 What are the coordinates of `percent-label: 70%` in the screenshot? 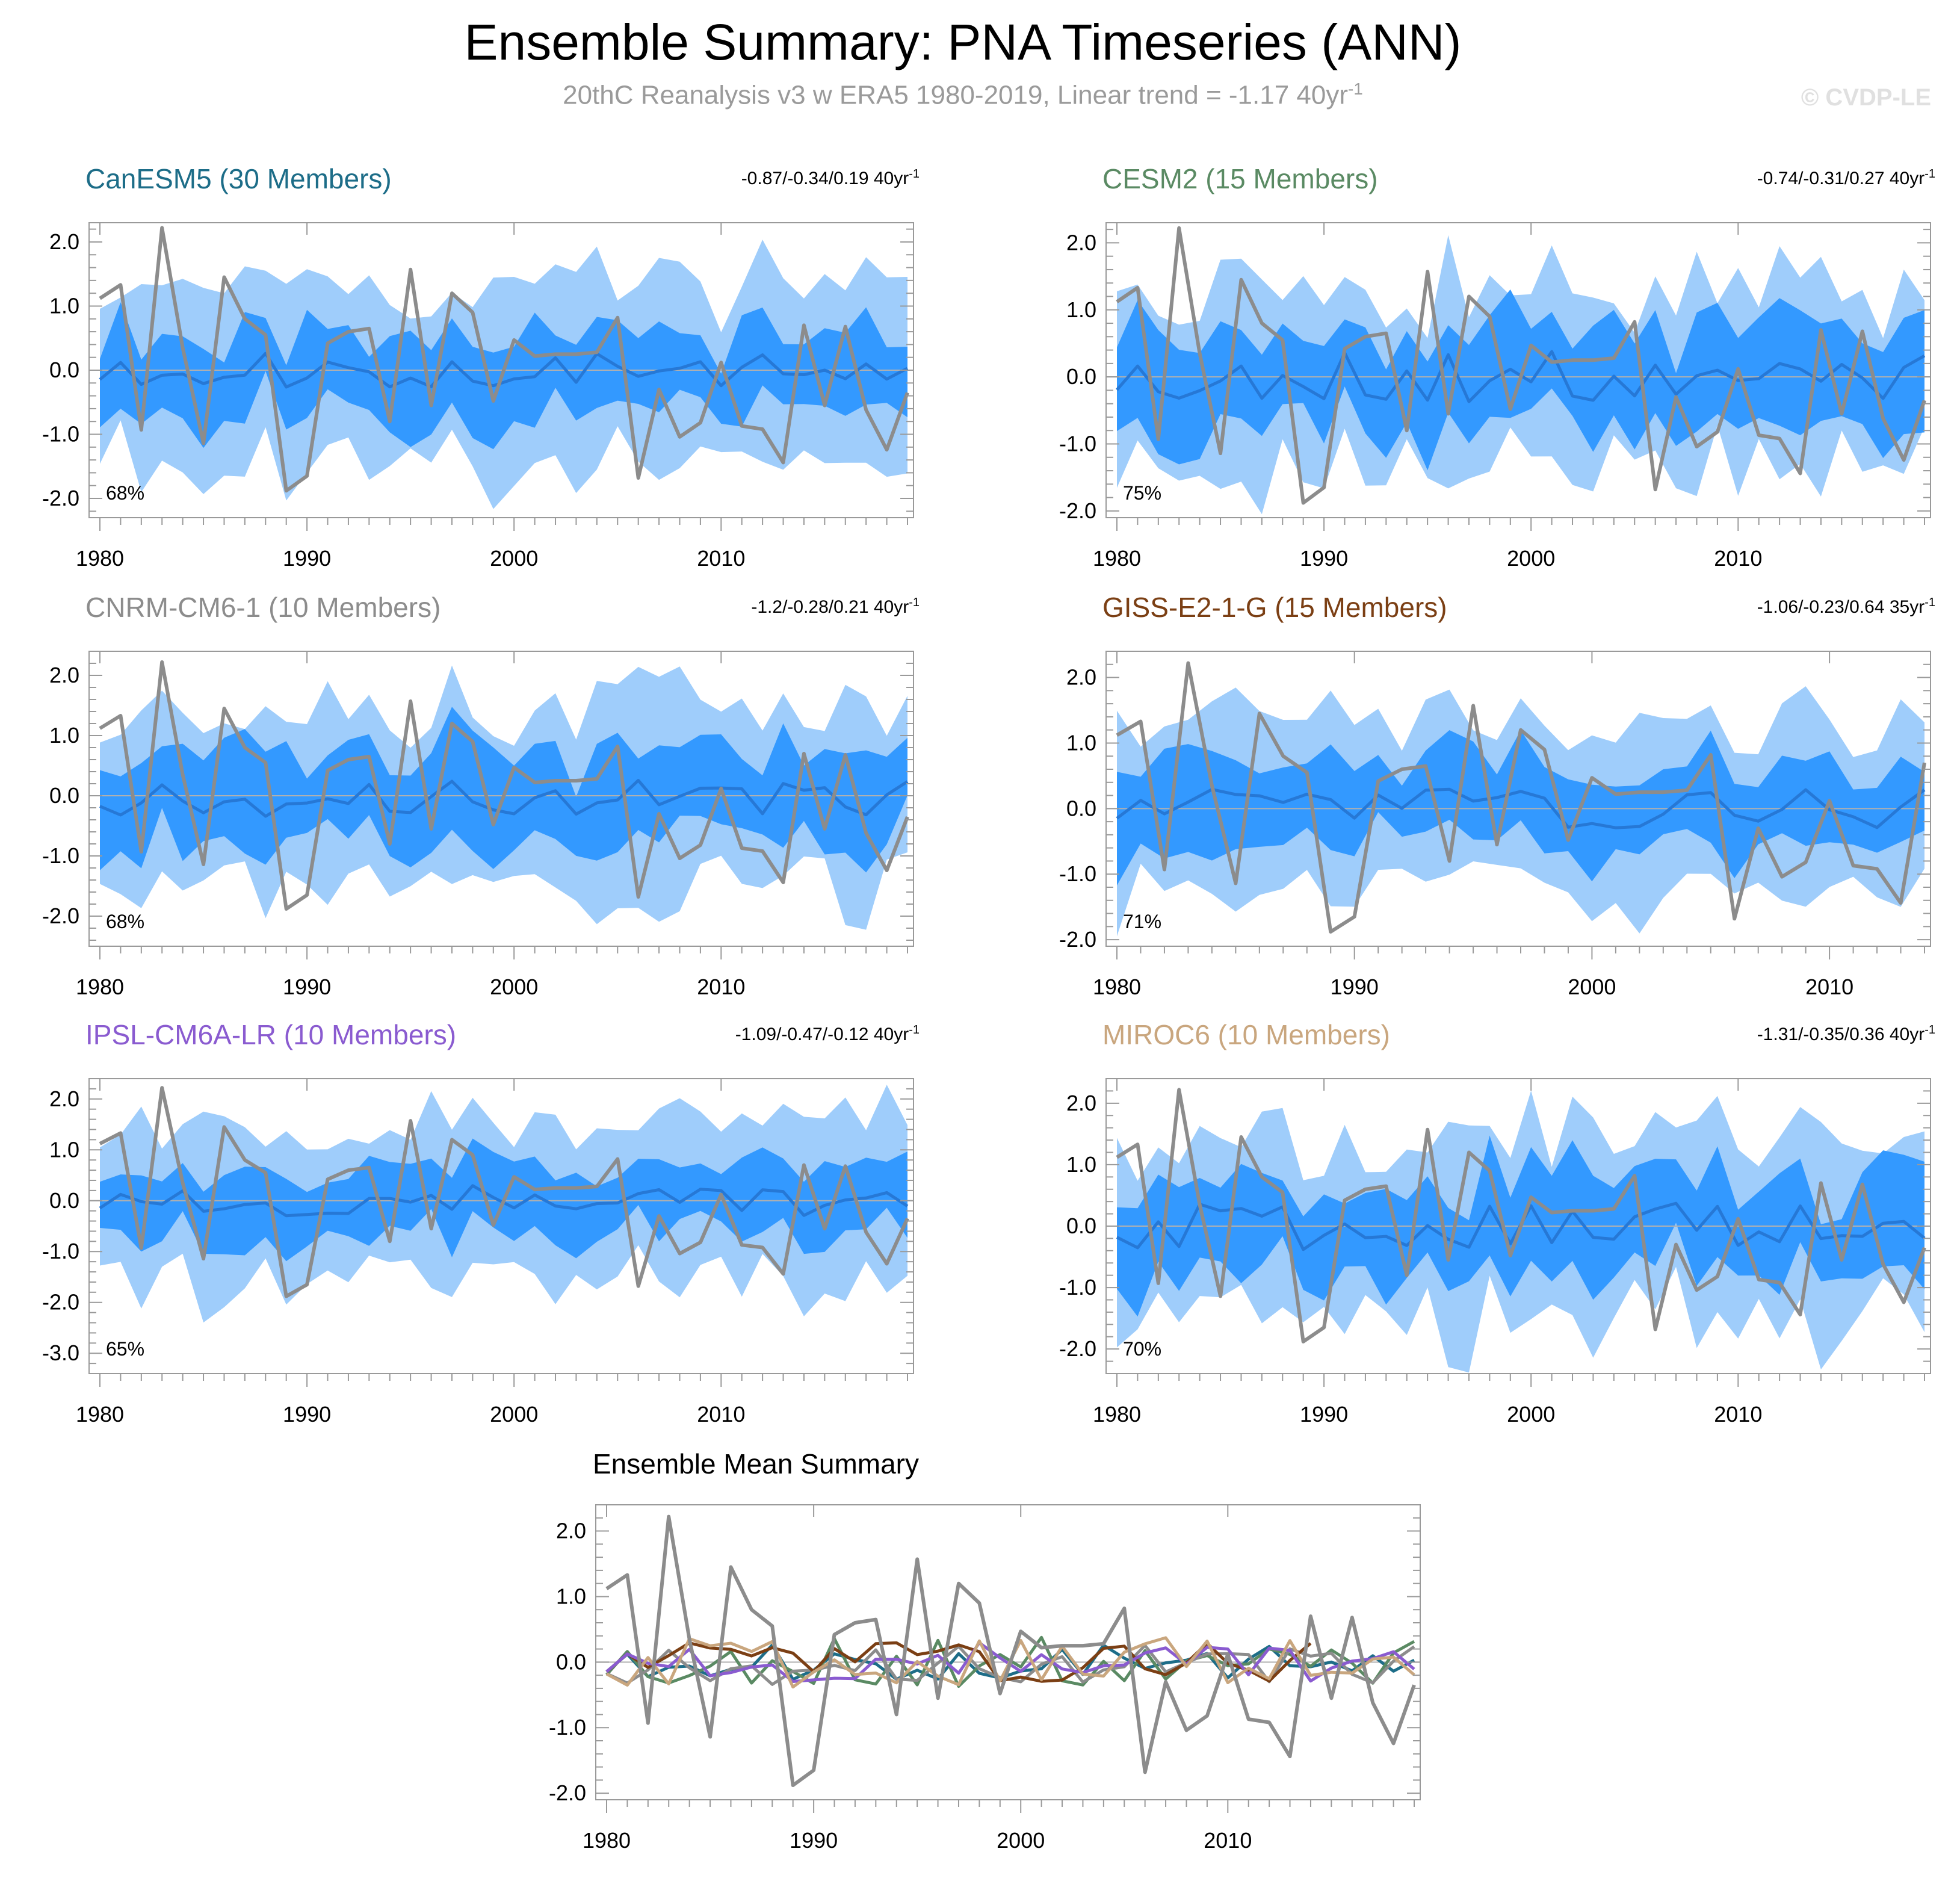 It's located at (1142, 1349).